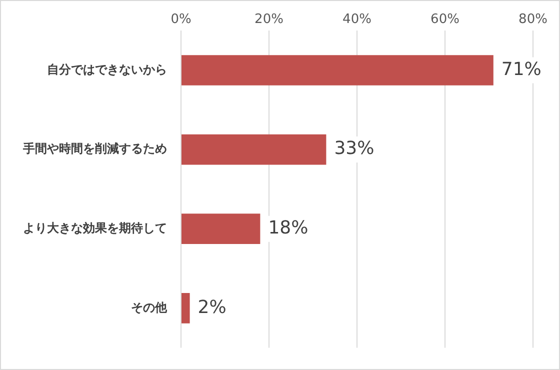 This screenshot has height=370, width=560. Describe the element at coordinates (94, 149) in the screenshot. I see `y-tick-label: 手間や時間を削減するため` at that location.